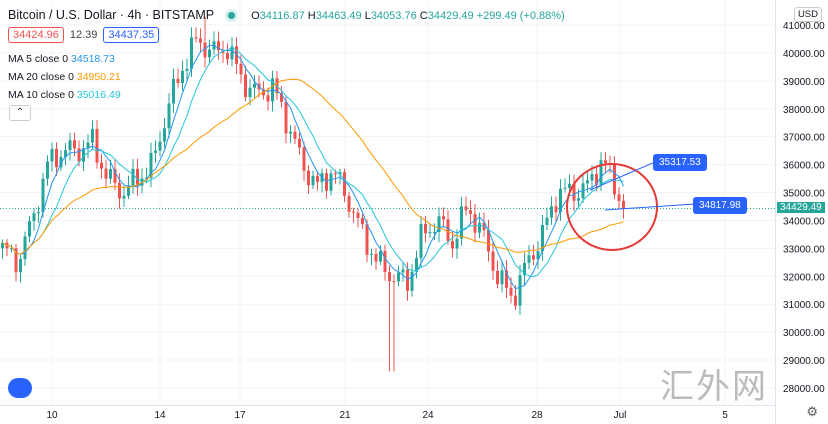 This screenshot has width=828, height=424. Describe the element at coordinates (428, 415) in the screenshot. I see `x-tick-label: 24` at that location.